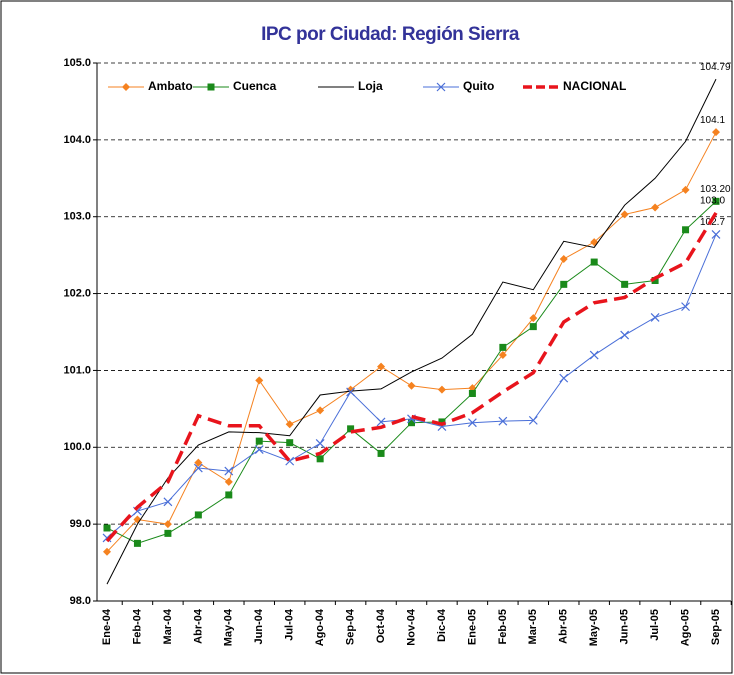 The width and height of the screenshot is (734, 675). What do you see at coordinates (478, 86) in the screenshot?
I see `legend-label: Quito` at bounding box center [478, 86].